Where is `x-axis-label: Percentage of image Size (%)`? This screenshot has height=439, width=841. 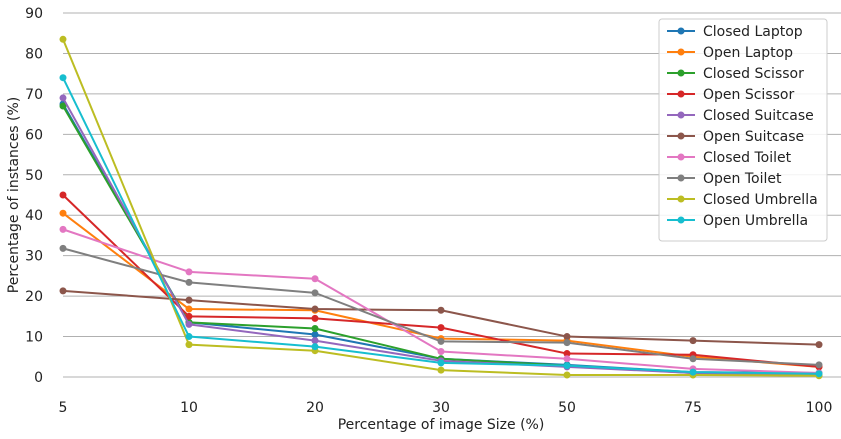 x-axis-label: Percentage of image Size (%) is located at coordinates (441, 425).